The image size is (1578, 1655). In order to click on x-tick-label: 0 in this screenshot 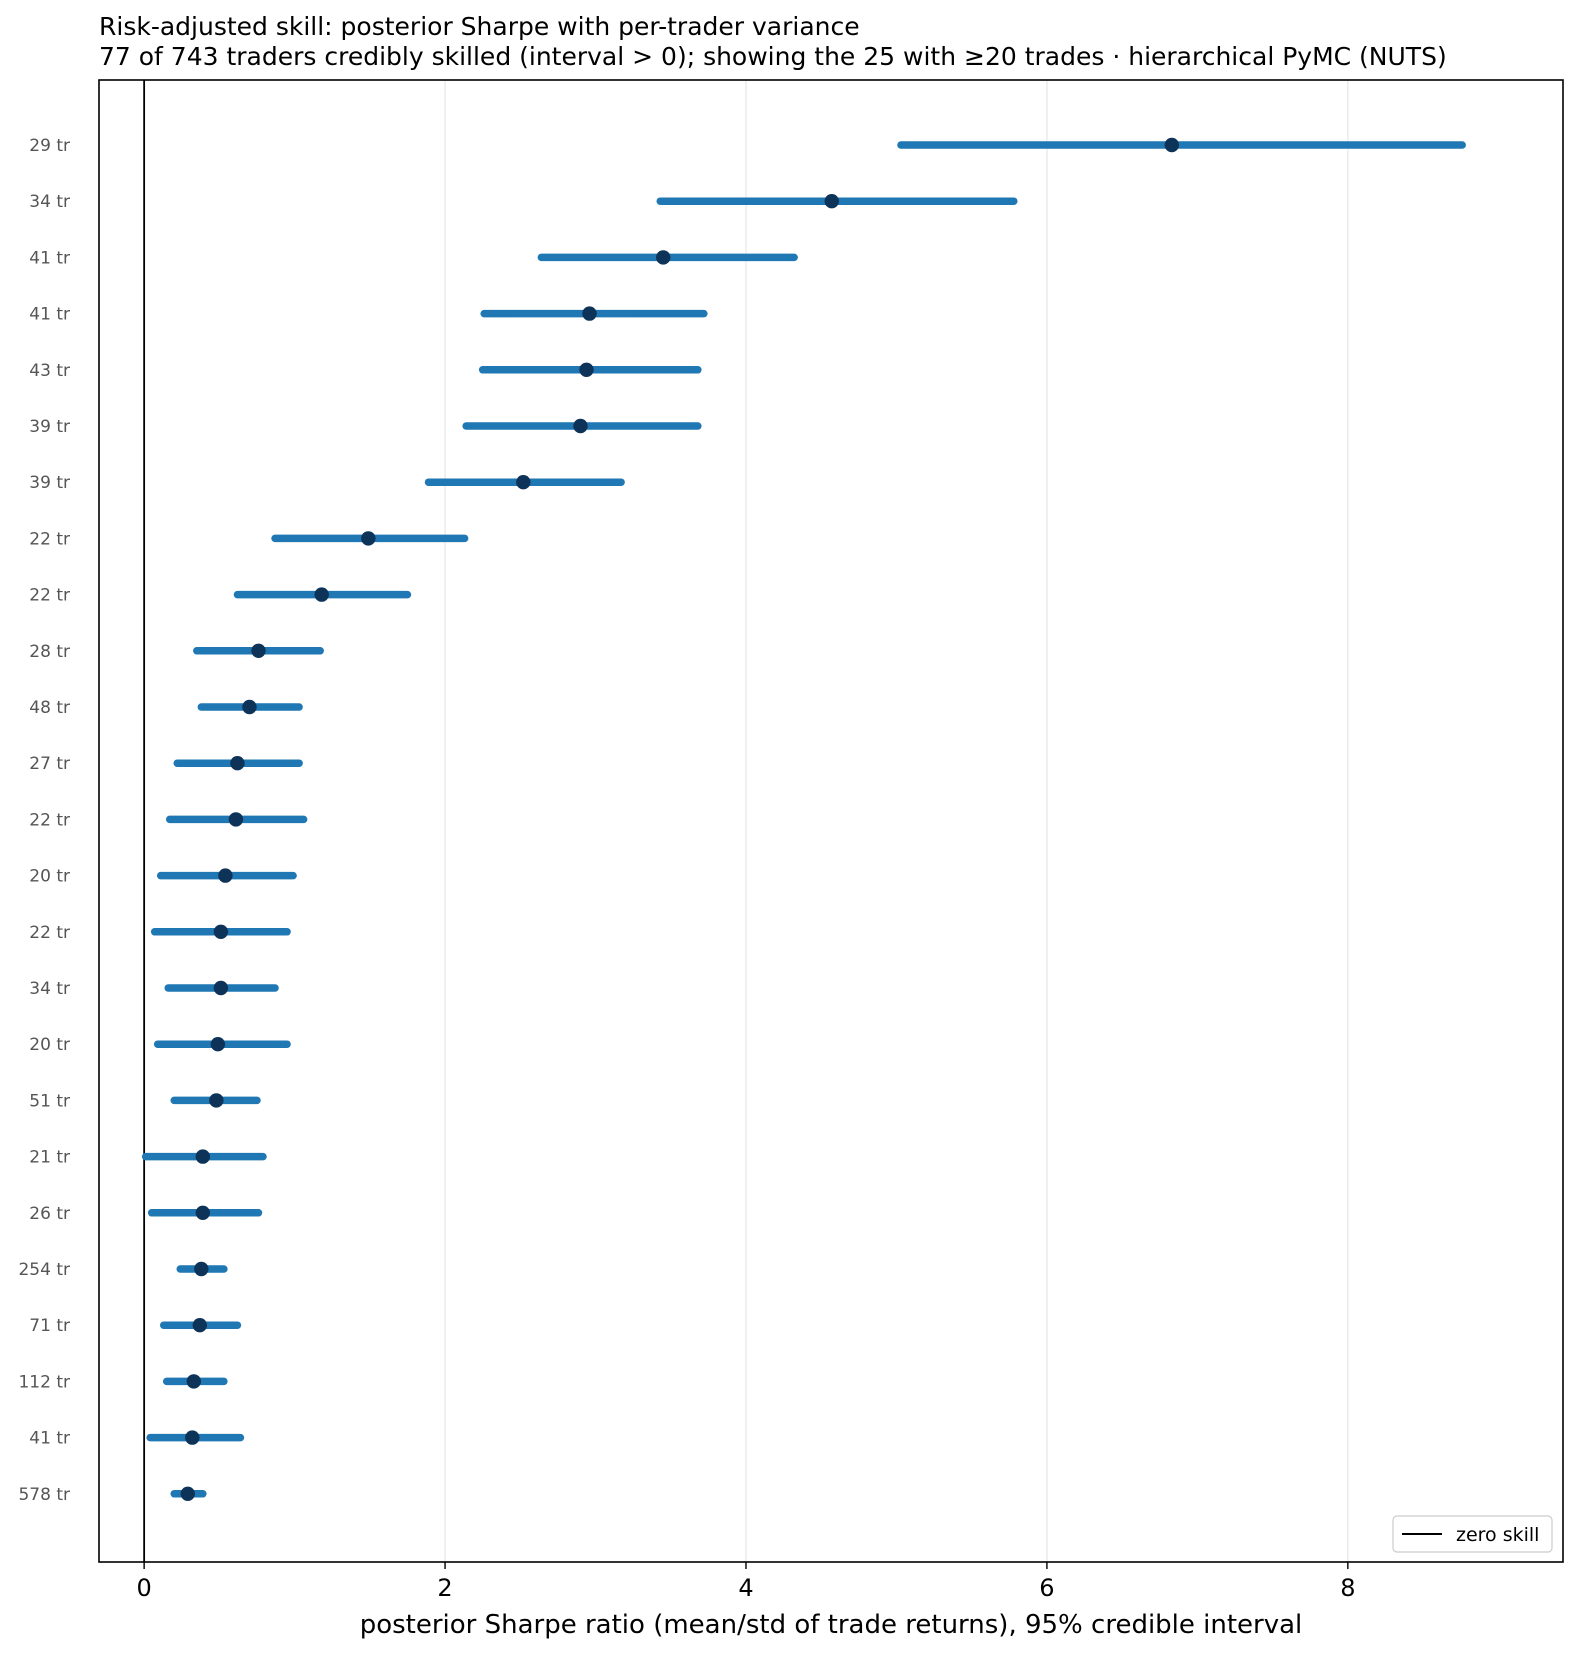, I will do `click(143, 1588)`.